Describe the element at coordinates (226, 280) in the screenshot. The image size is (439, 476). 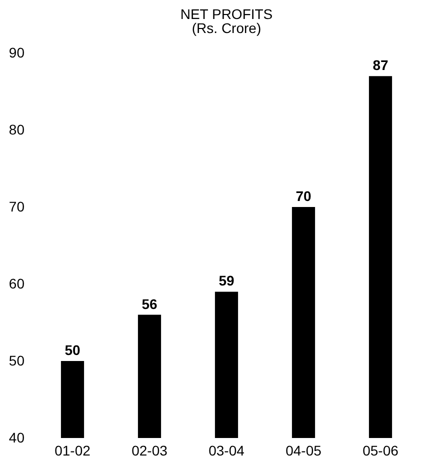
I see `data-label: 59` at that location.